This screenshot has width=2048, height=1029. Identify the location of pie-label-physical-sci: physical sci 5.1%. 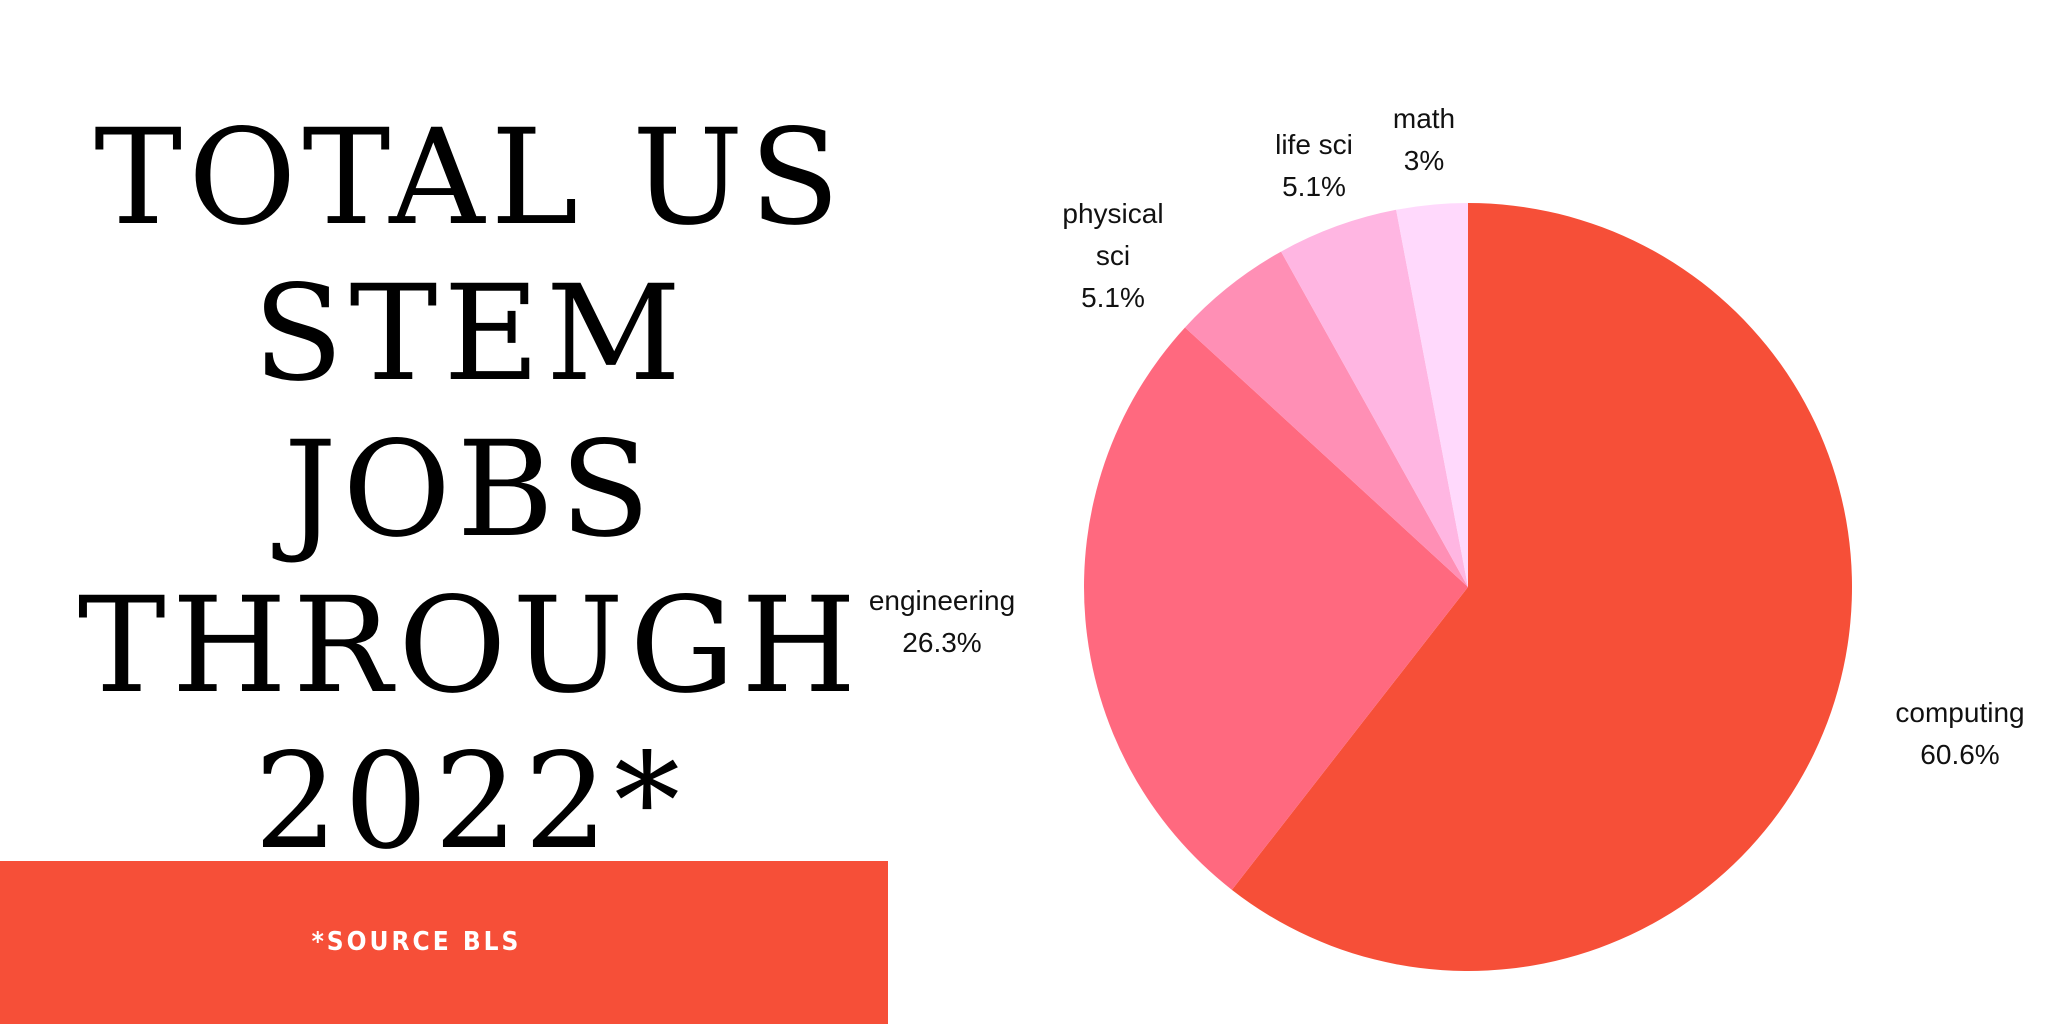
(1113, 256).